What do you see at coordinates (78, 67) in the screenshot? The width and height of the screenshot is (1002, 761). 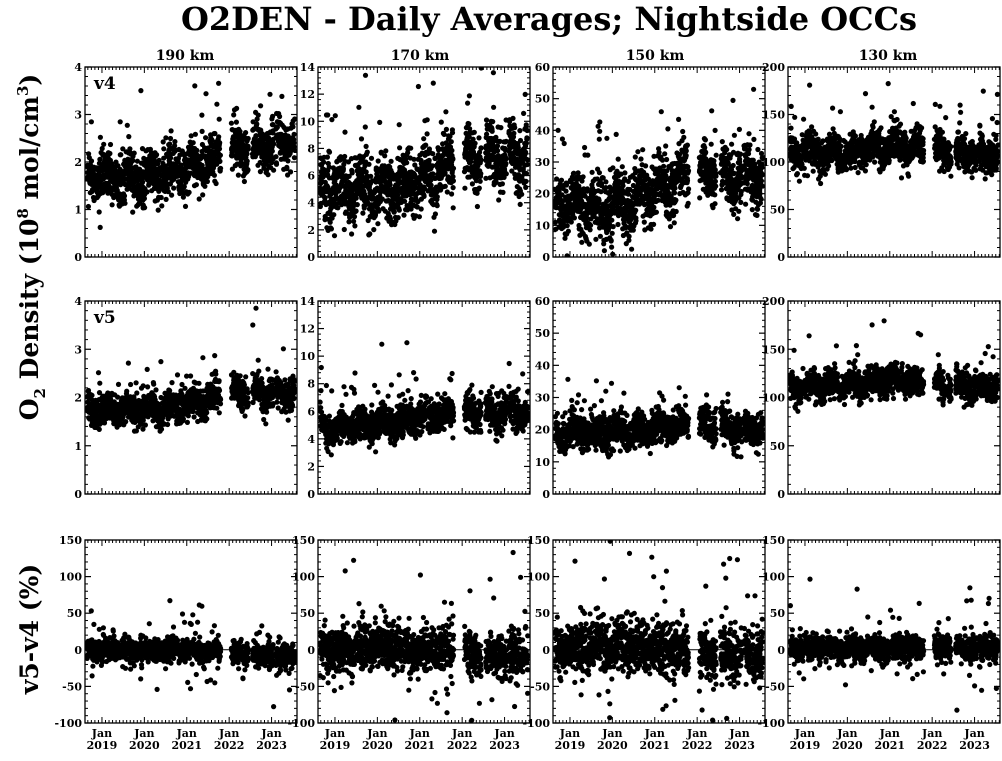 I see `y-tick-label: 4` at bounding box center [78, 67].